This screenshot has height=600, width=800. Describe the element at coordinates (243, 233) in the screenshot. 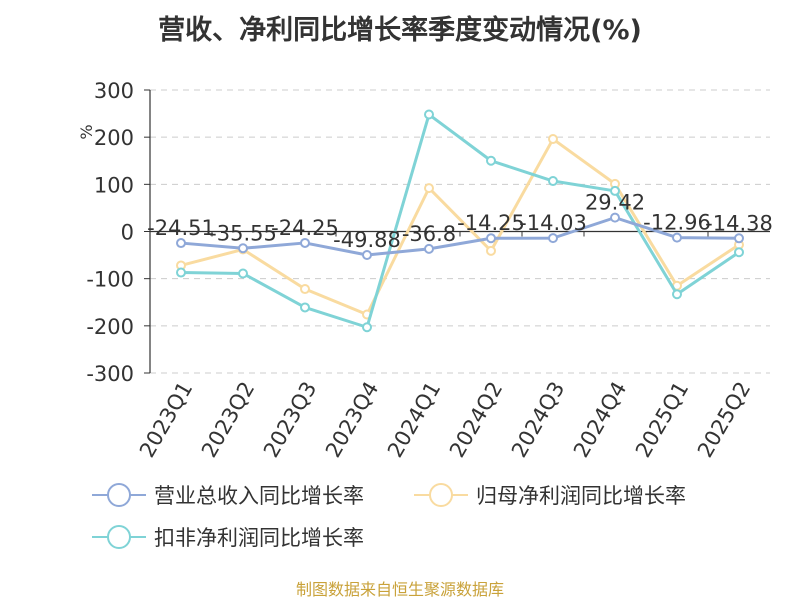

I see `data-label: -35.55` at that location.